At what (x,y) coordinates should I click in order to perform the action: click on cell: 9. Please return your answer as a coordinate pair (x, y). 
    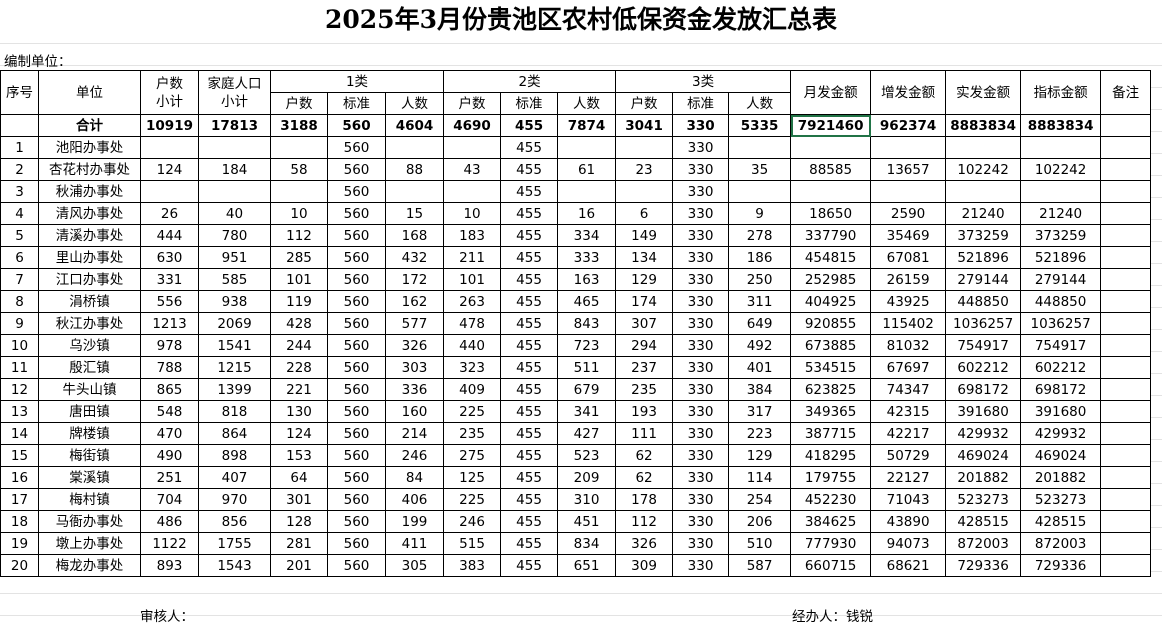
    Looking at the image, I should click on (760, 213).